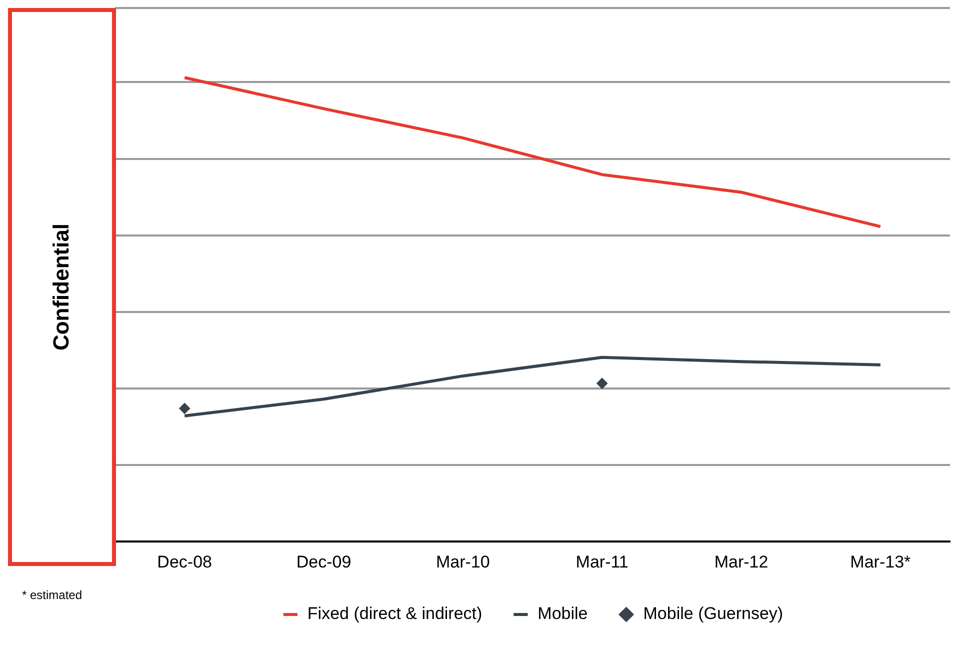  I want to click on text: * estimated, so click(52, 595).